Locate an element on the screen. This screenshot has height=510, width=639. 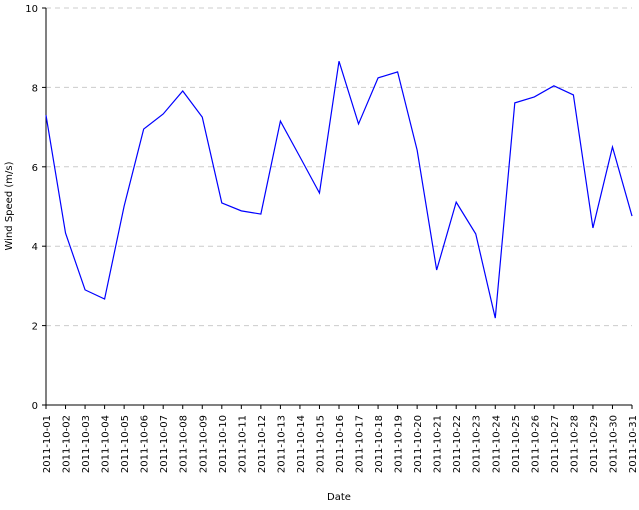
x-tick-label: 2011-10-07 is located at coordinates (164, 444).